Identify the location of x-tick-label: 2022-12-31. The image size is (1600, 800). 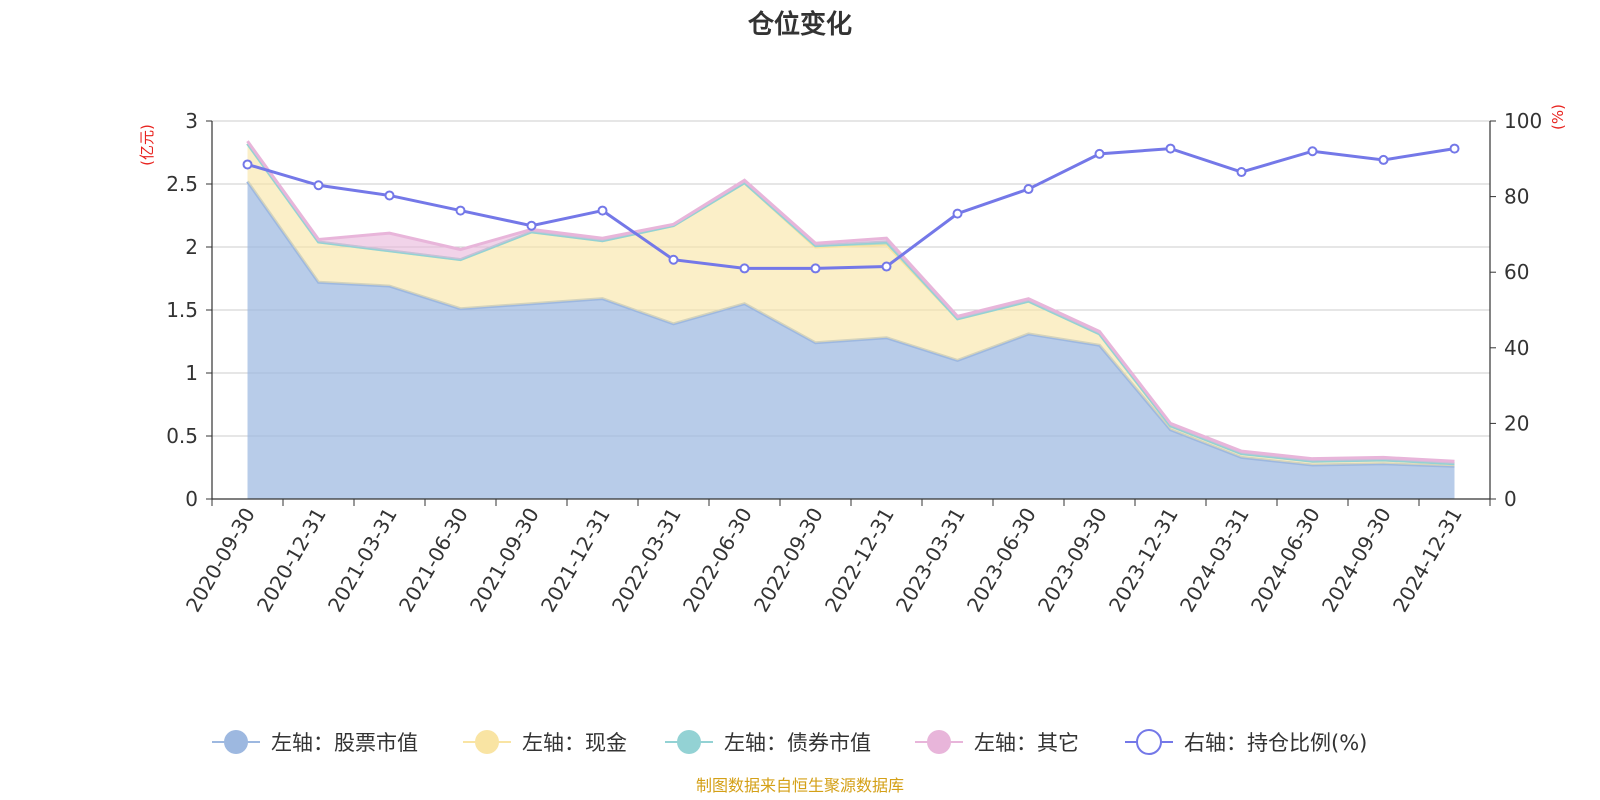
(859, 560).